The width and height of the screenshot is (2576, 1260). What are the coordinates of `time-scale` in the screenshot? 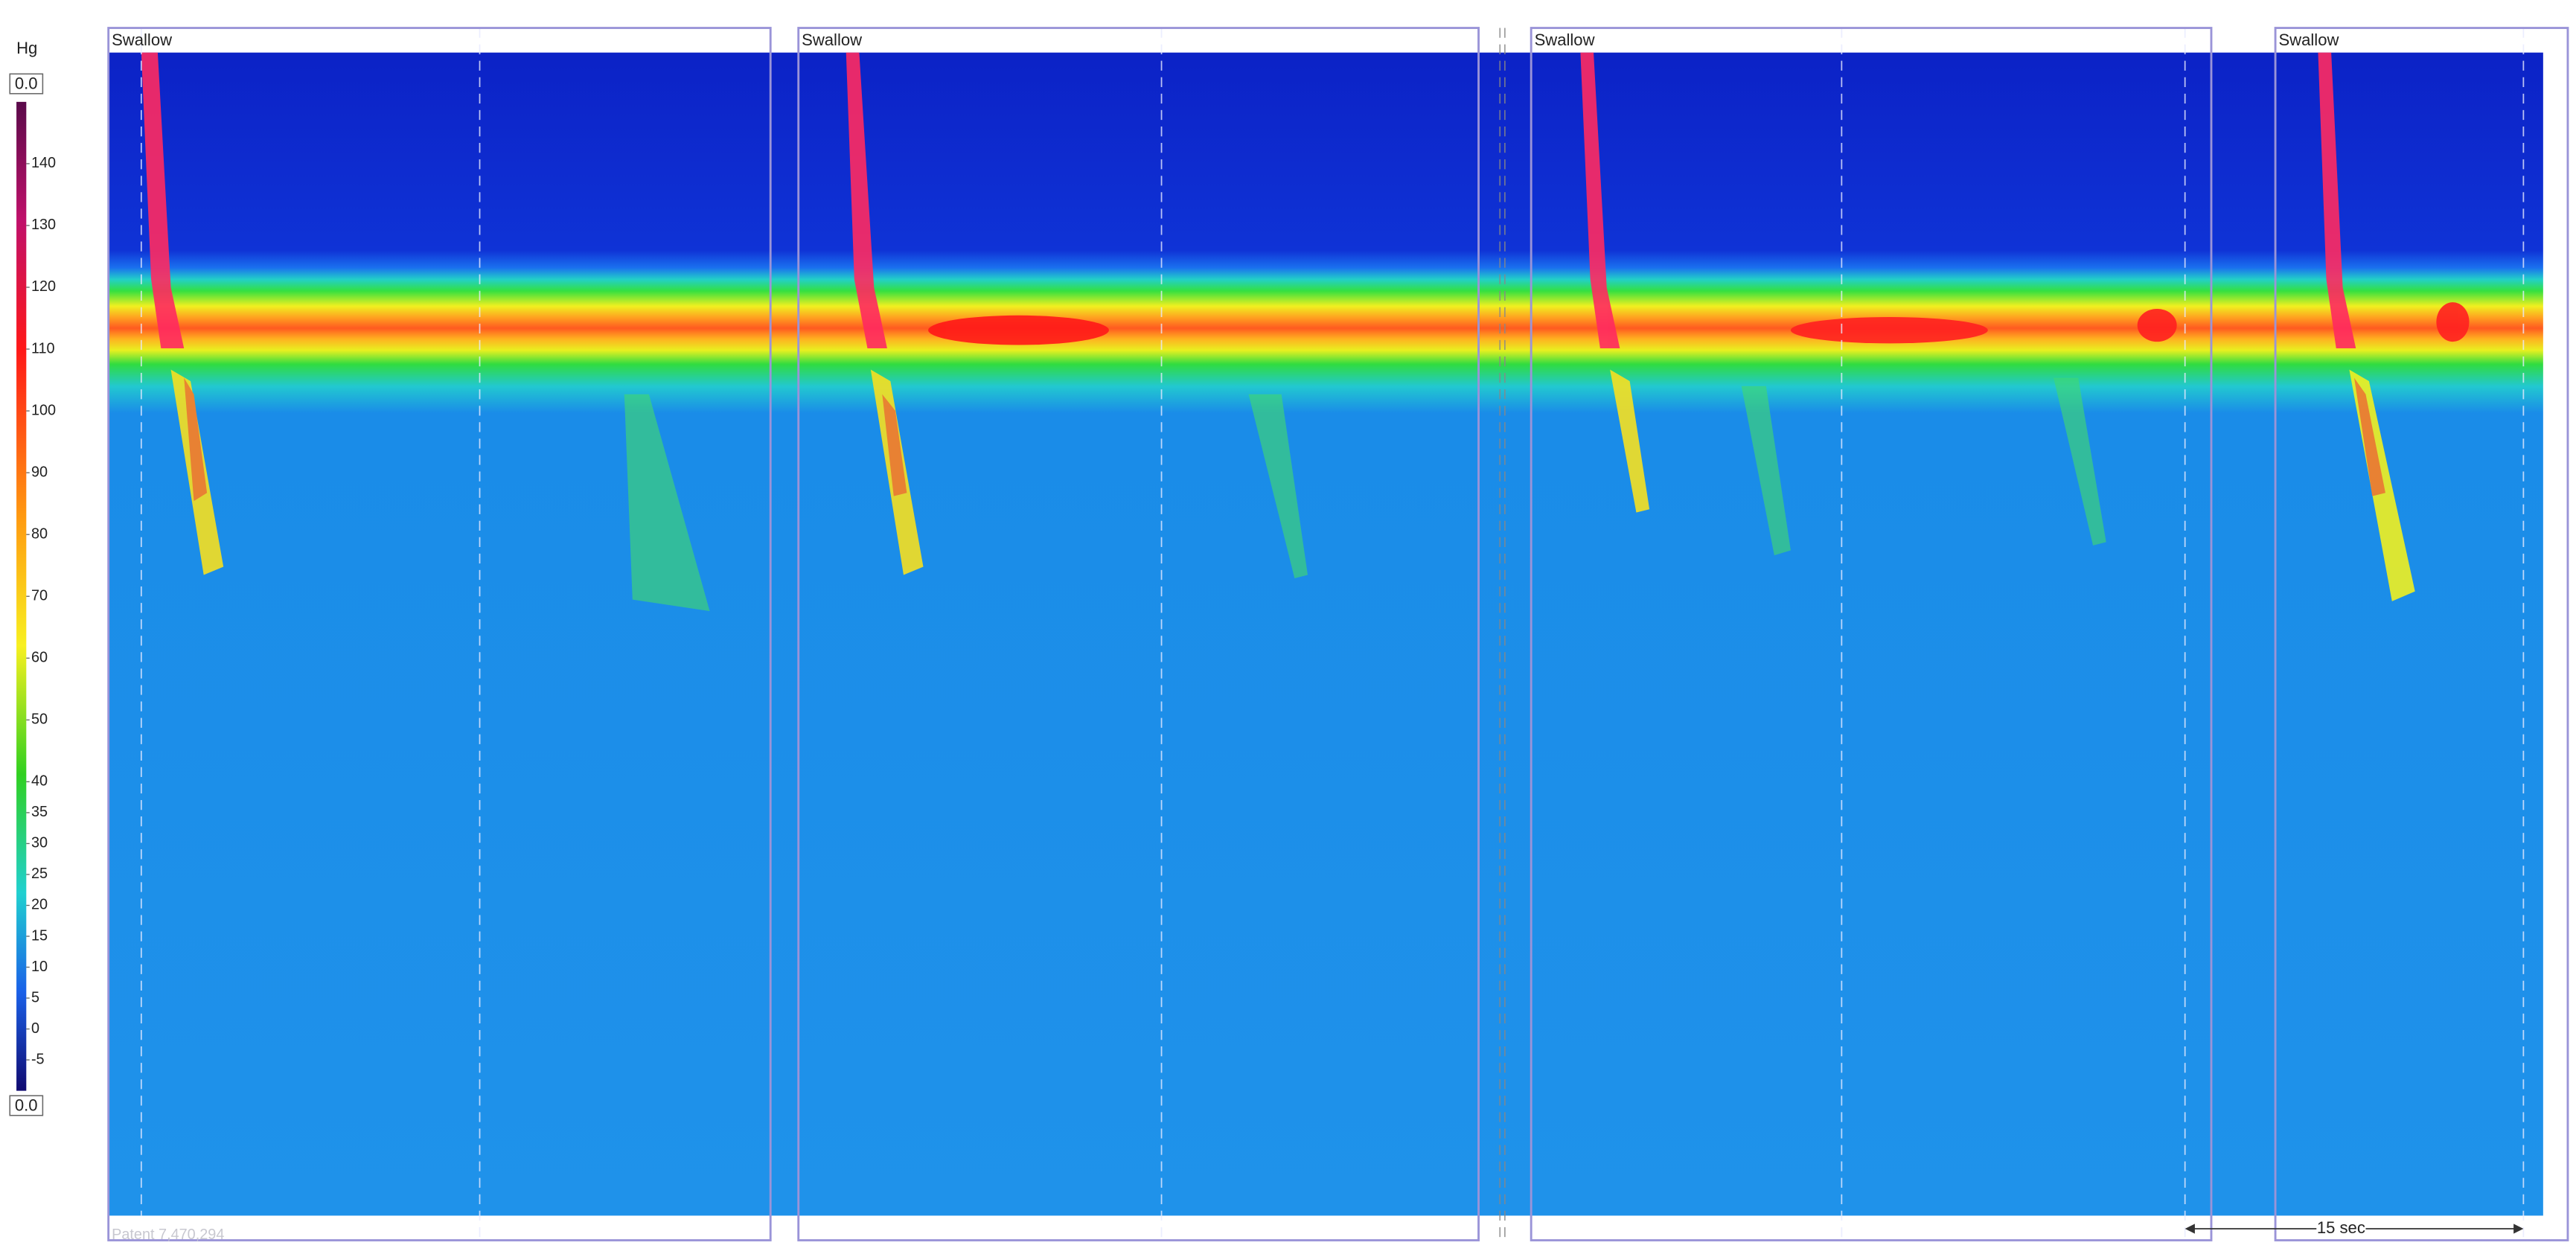 It's located at (2354, 1229).